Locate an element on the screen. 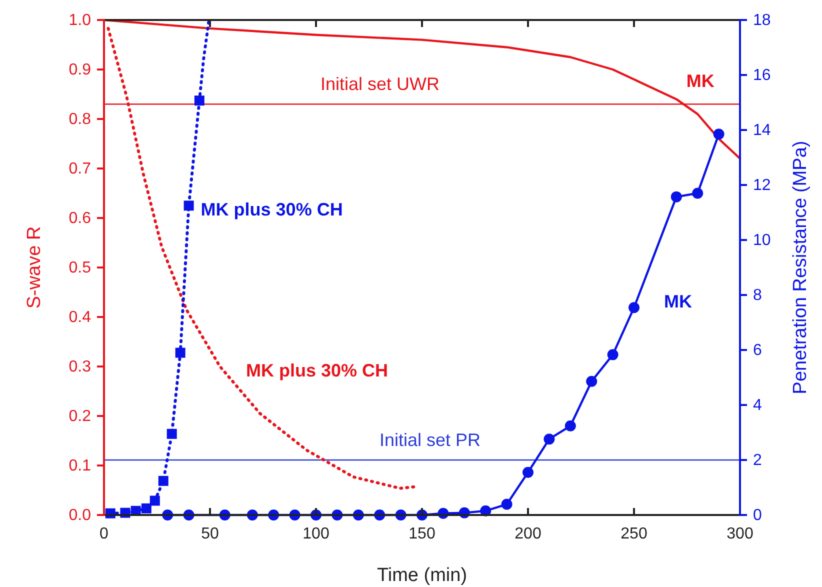 The image size is (822, 587). y-tick-label: 0.6 is located at coordinates (80, 219).